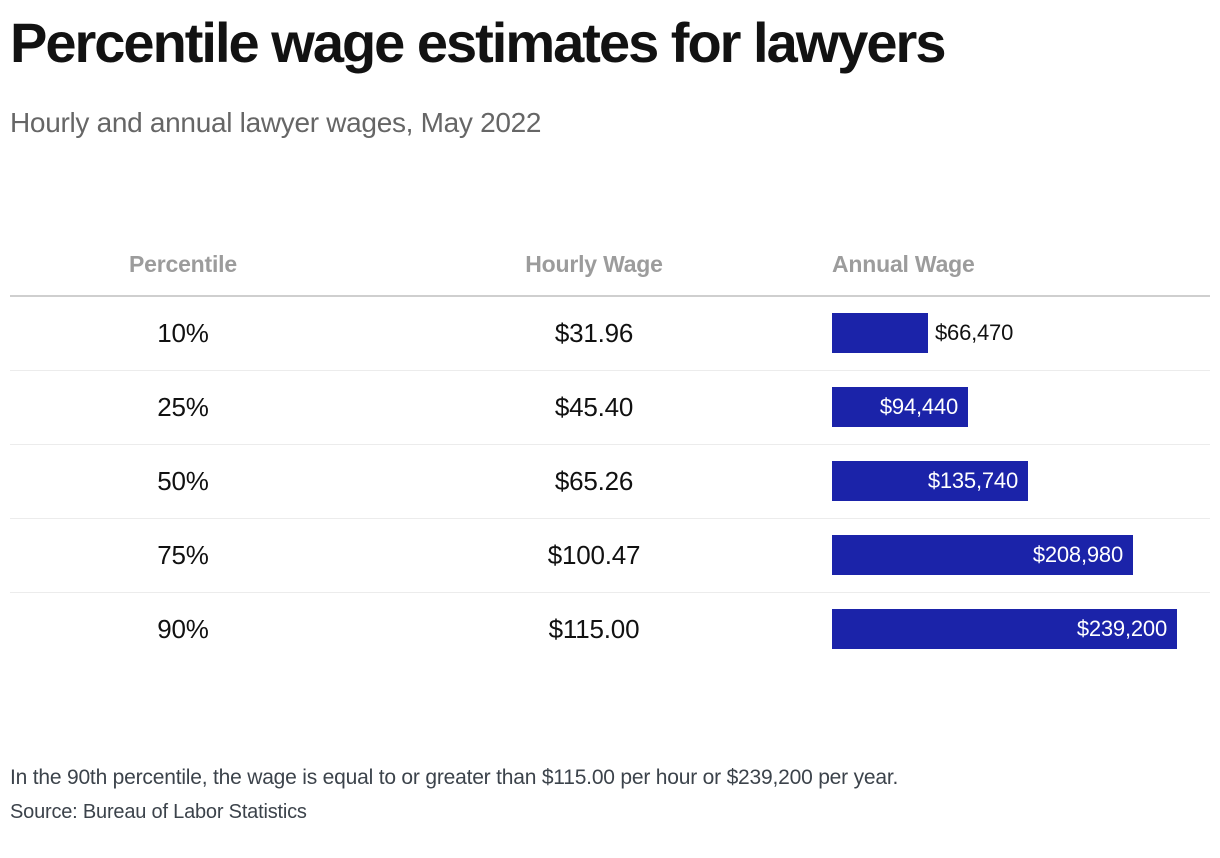  I want to click on annual-wage-bar: $208,980, so click(982, 555).